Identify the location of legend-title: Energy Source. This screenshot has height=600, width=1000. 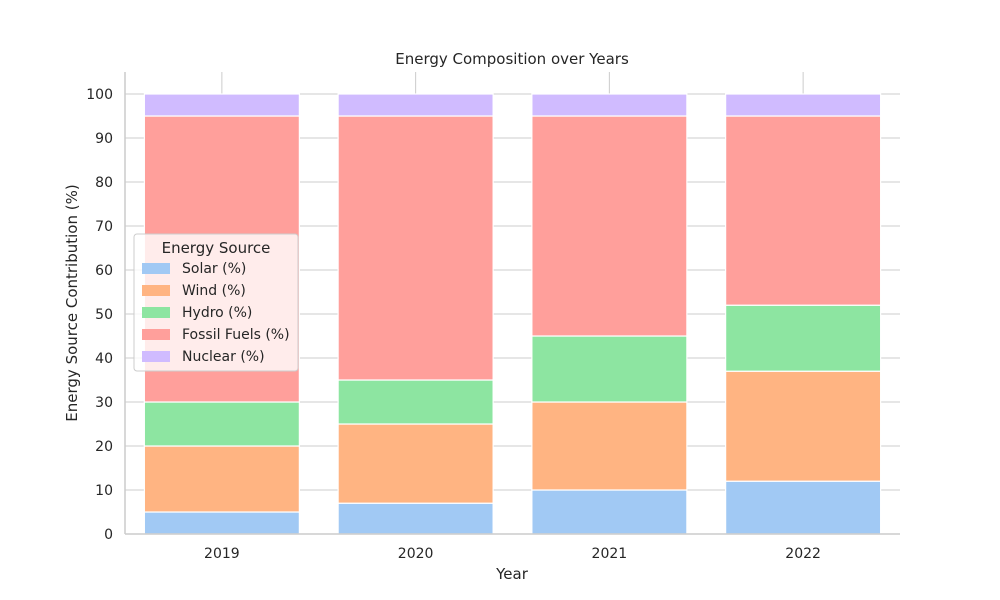
(216, 248).